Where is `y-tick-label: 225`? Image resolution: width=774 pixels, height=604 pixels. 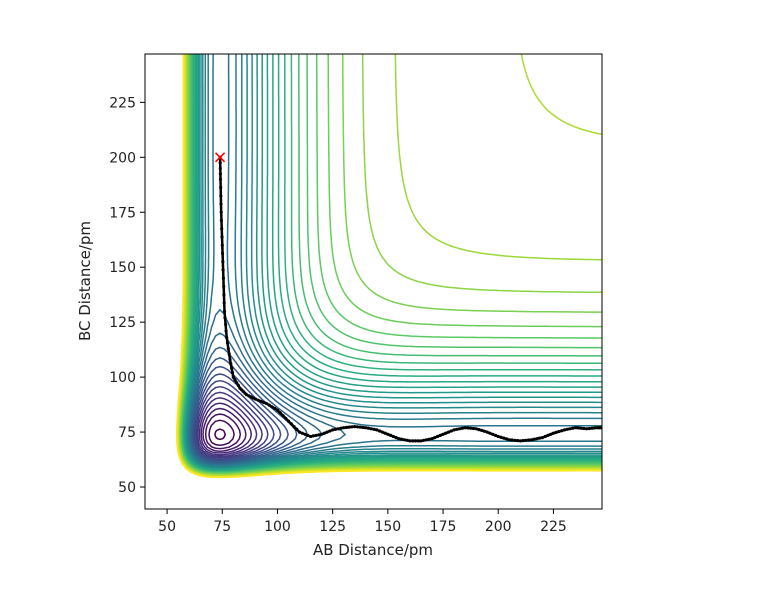 y-tick-label: 225 is located at coordinates (122, 103).